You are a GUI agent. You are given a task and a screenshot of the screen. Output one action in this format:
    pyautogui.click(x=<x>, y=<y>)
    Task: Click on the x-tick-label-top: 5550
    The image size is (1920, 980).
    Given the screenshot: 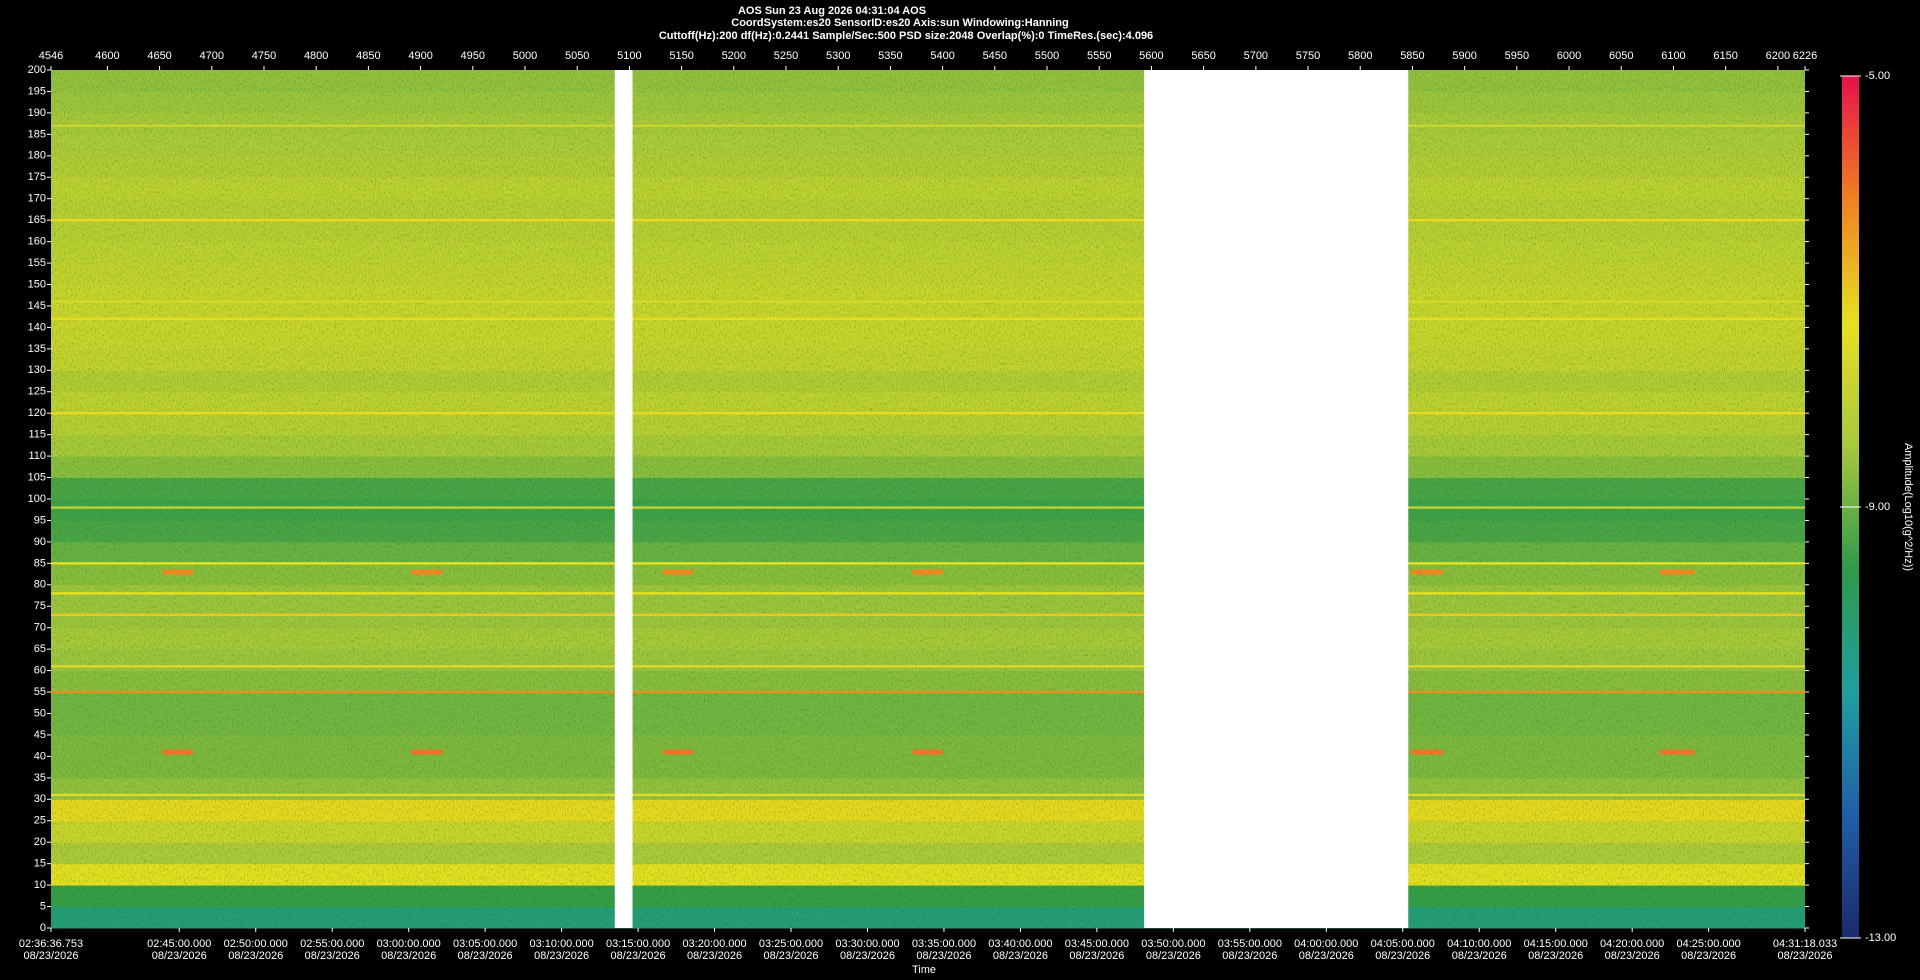 What is the action you would take?
    pyautogui.click(x=1099, y=56)
    